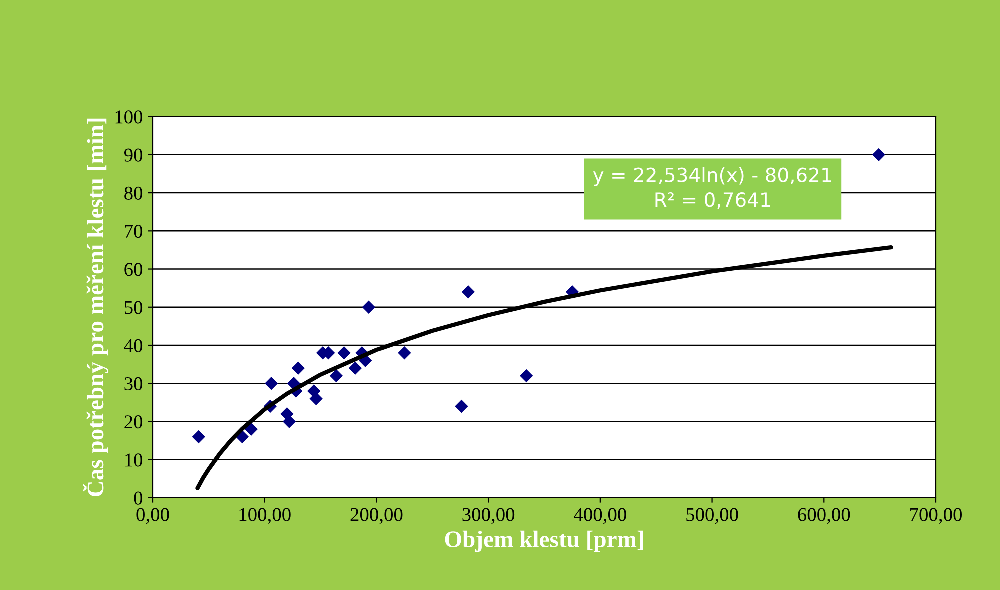  Describe the element at coordinates (133, 384) in the screenshot. I see `y-tick-label: 30` at that location.